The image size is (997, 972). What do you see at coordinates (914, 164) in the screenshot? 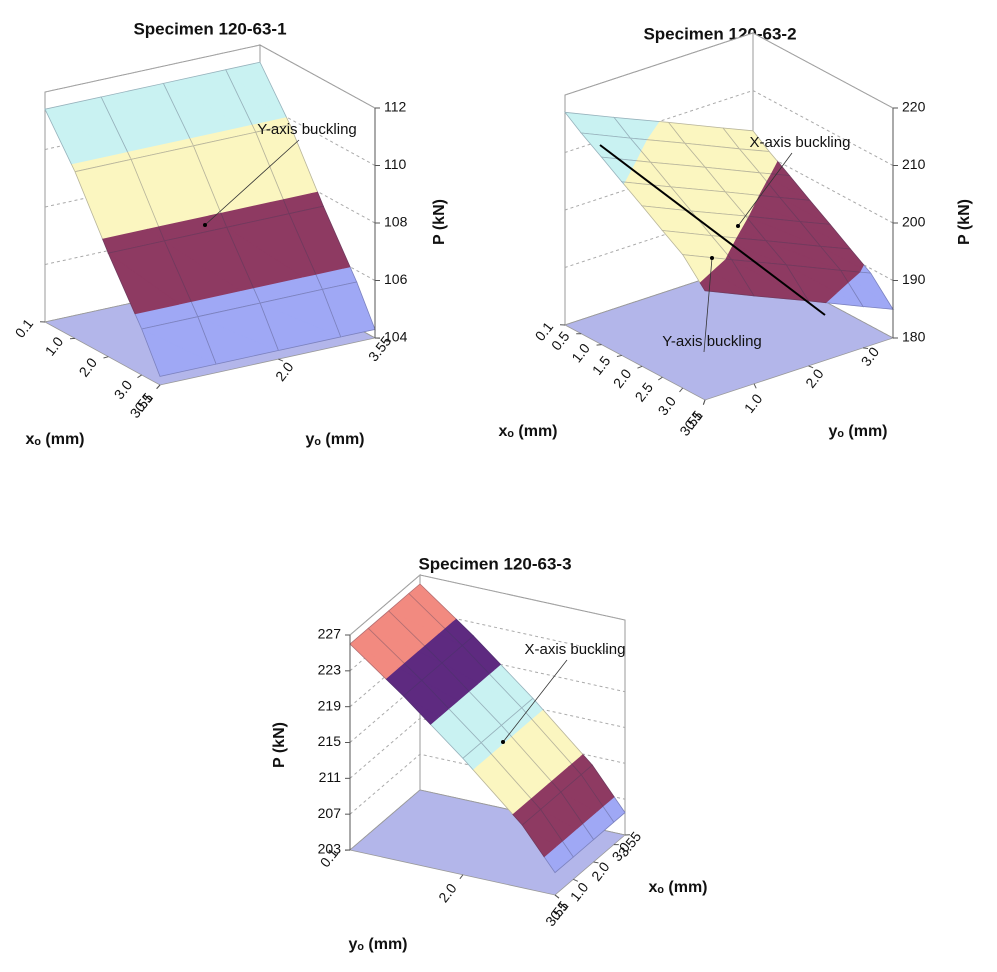
I see `z-tick-label: 210` at bounding box center [914, 164].